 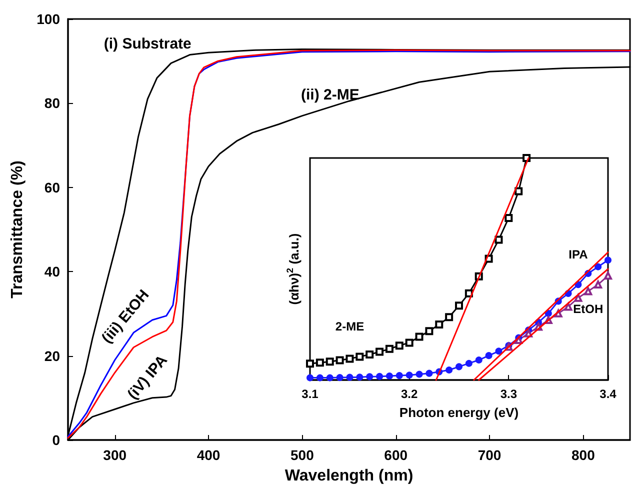 I want to click on series-label: (ii) 2-ME, so click(x=330, y=95).